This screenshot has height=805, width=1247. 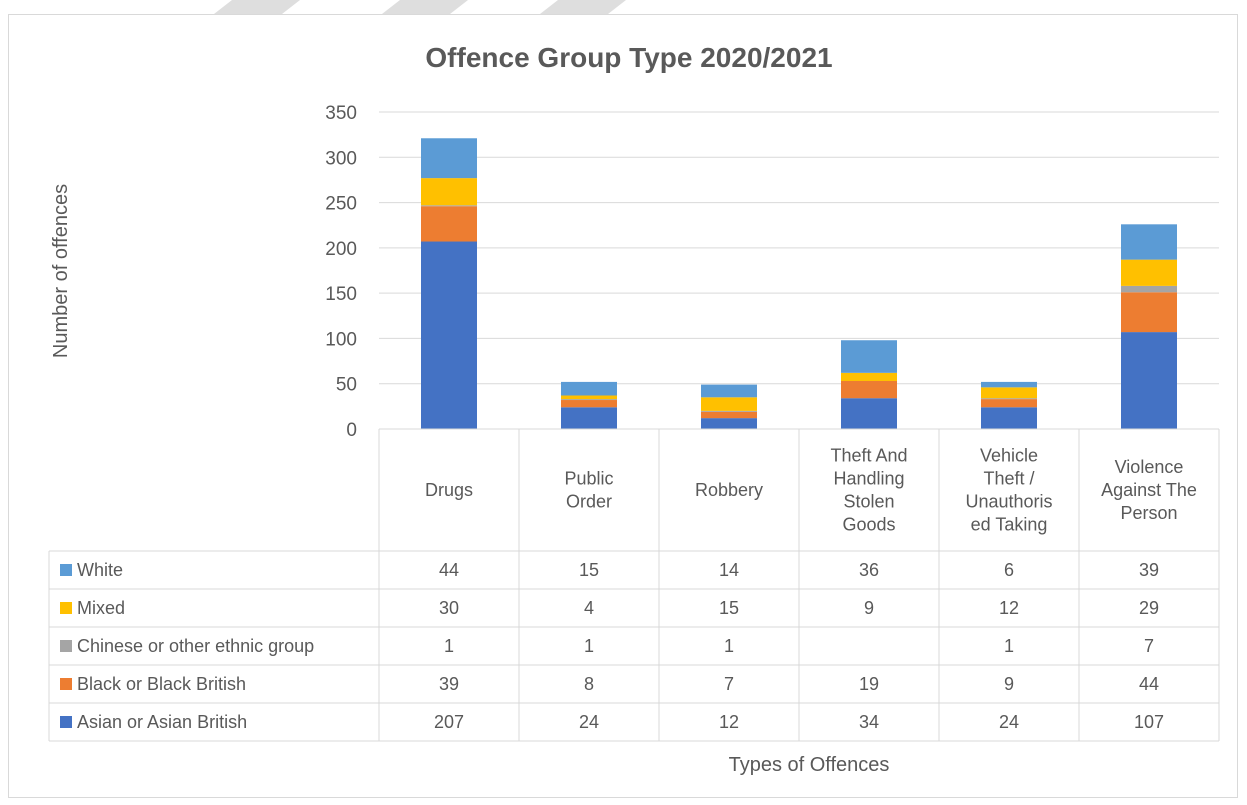 I want to click on y-tick-label: 250, so click(x=341, y=204).